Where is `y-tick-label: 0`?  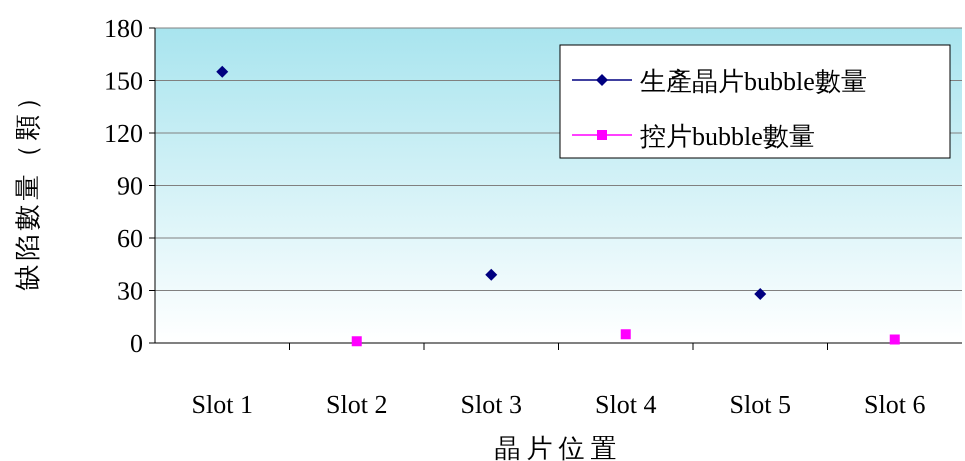
y-tick-label: 0 is located at coordinates (136, 343).